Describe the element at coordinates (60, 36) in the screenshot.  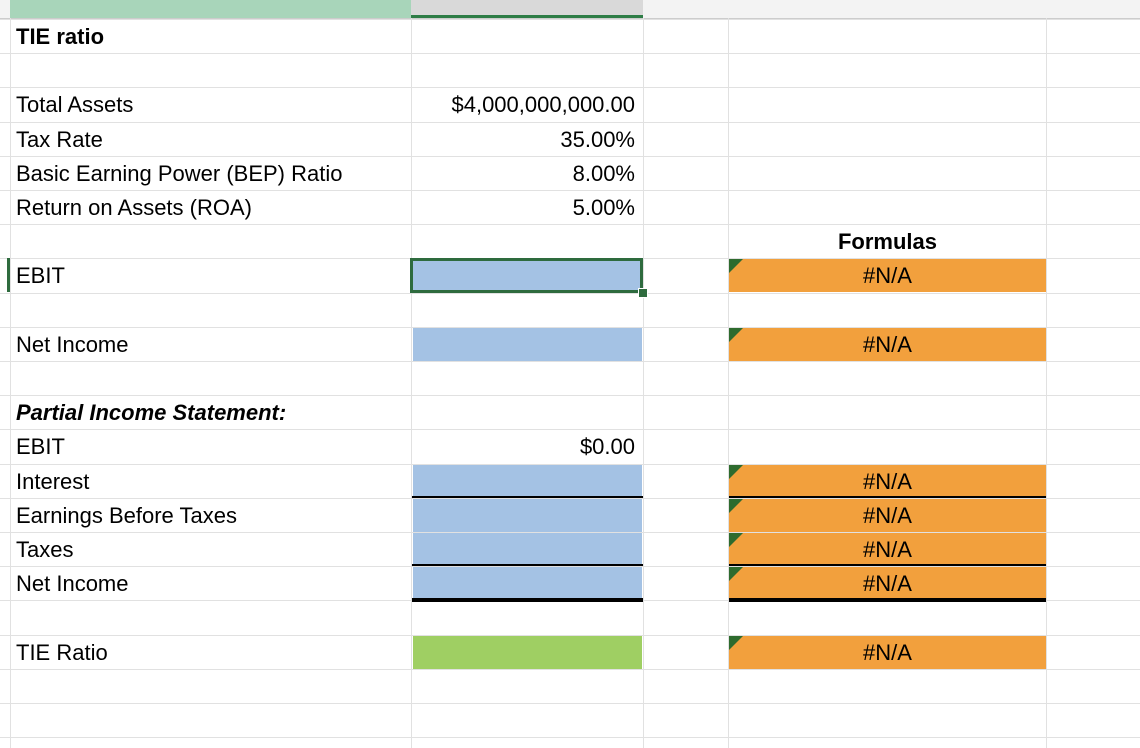
I see `cell-label: TIE ratio` at that location.